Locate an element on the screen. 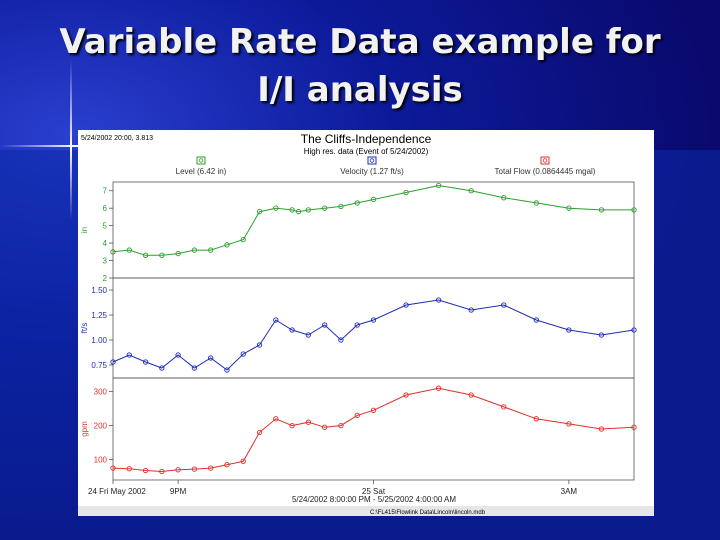 This screenshot has width=720, height=540. y-tick-label: 5 is located at coordinates (105, 226).